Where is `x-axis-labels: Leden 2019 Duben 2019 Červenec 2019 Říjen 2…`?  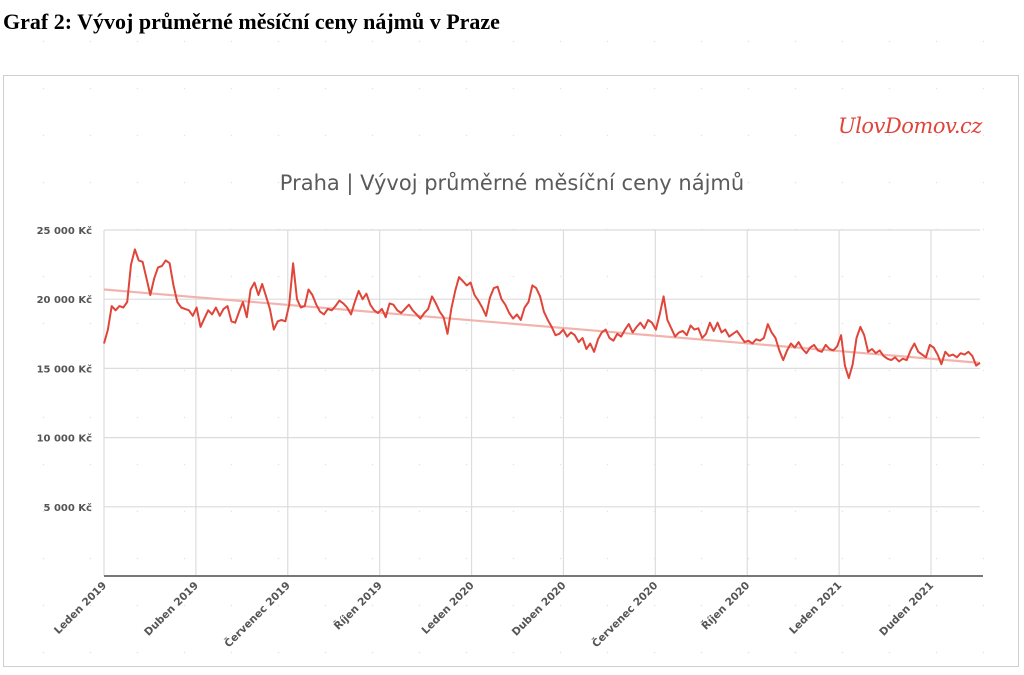 x-axis-labels: Leden 2019 Duben 2019 Červenec 2019 Říjen 2… is located at coordinates (494, 614).